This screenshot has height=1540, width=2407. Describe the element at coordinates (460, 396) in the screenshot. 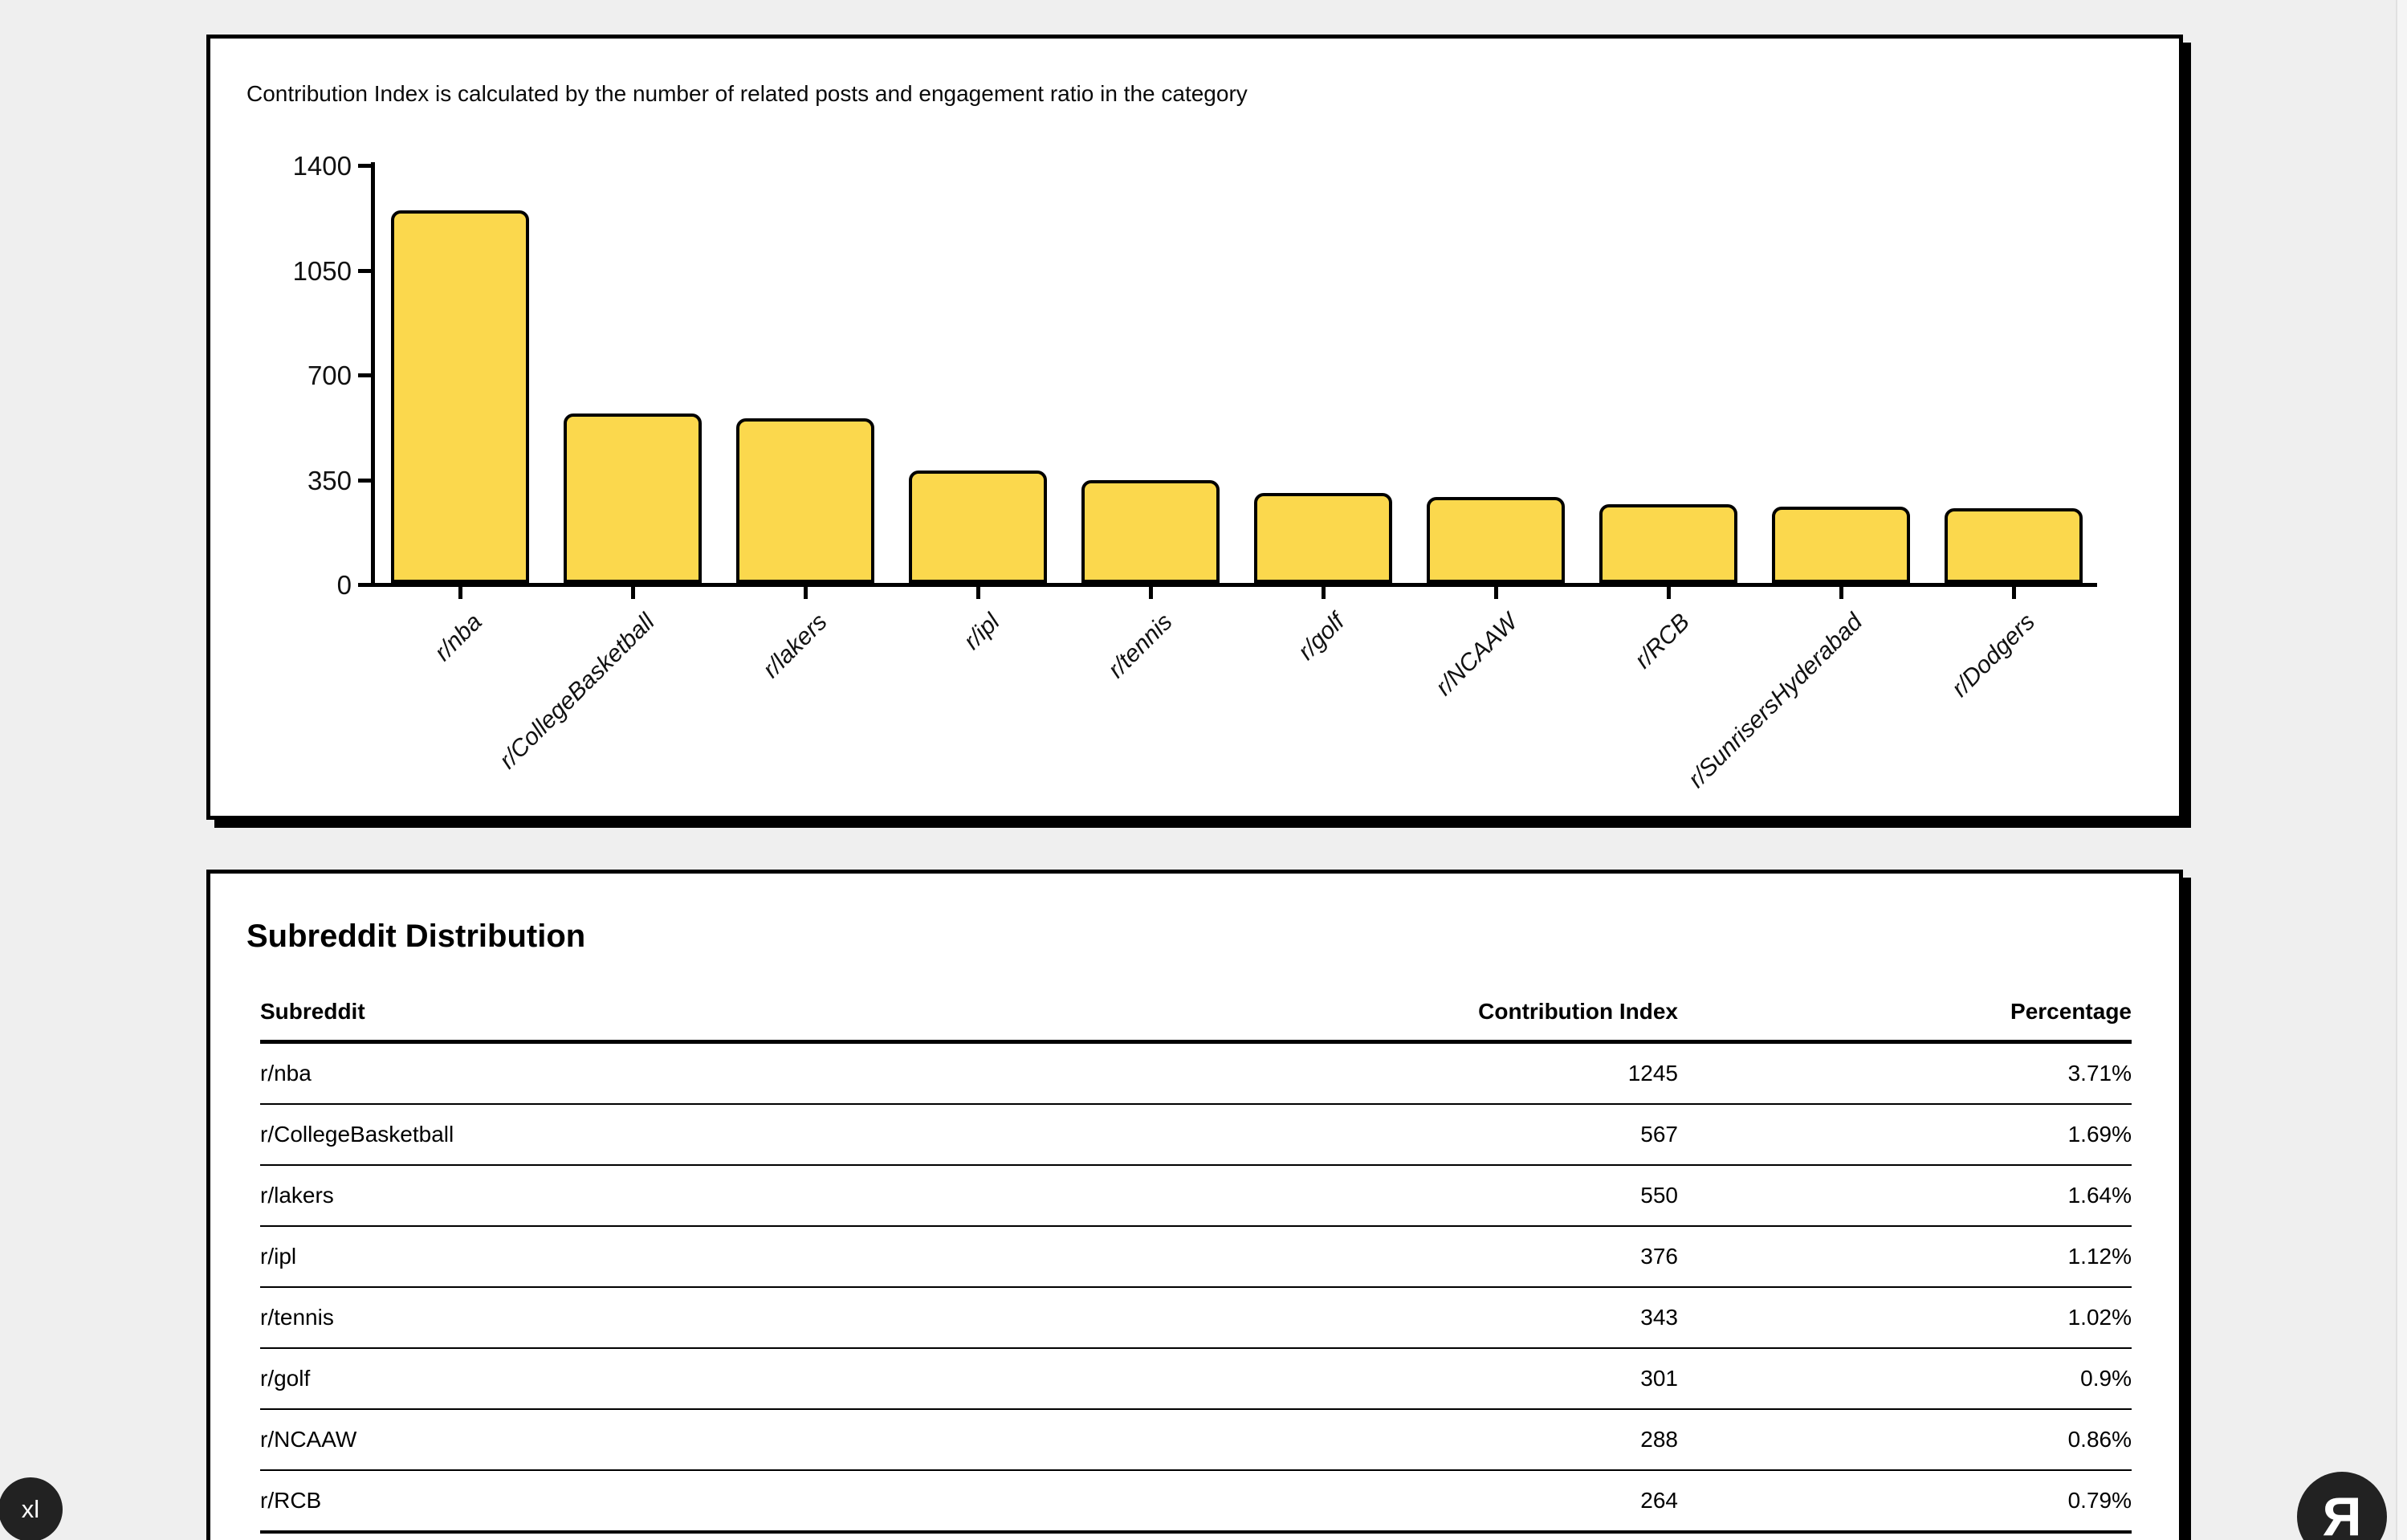

I see `bar-r/nba` at that location.